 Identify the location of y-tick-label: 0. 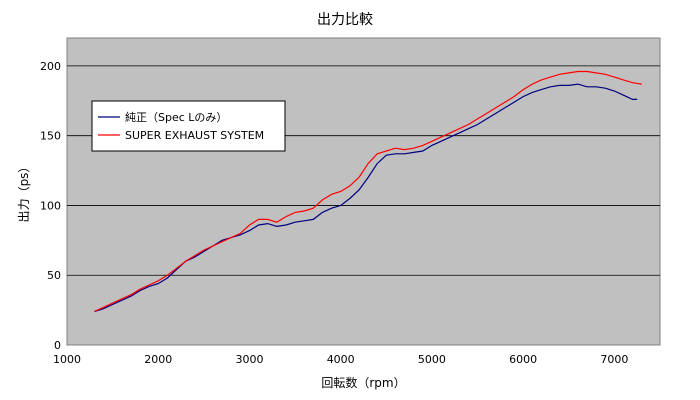
(57, 345).